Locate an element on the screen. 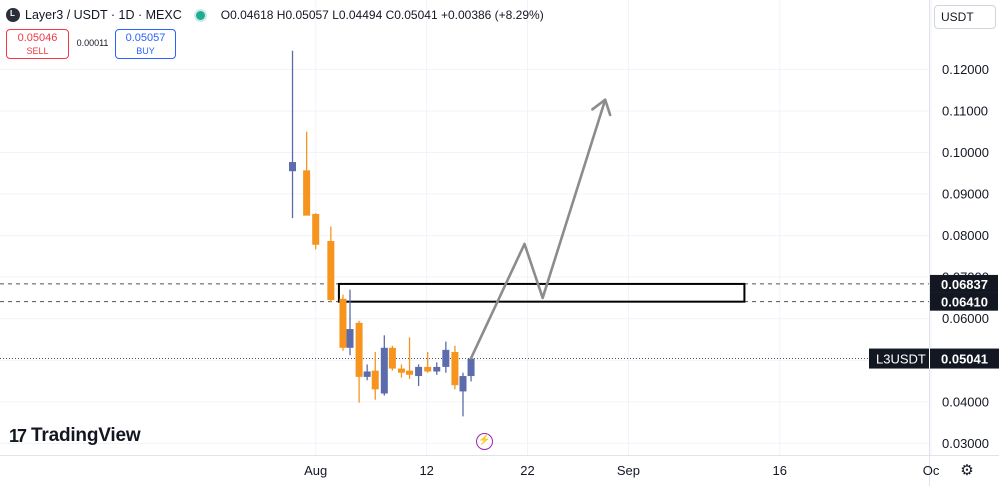 The image size is (999, 486). level-tag-label: 0.06837 is located at coordinates (964, 284).